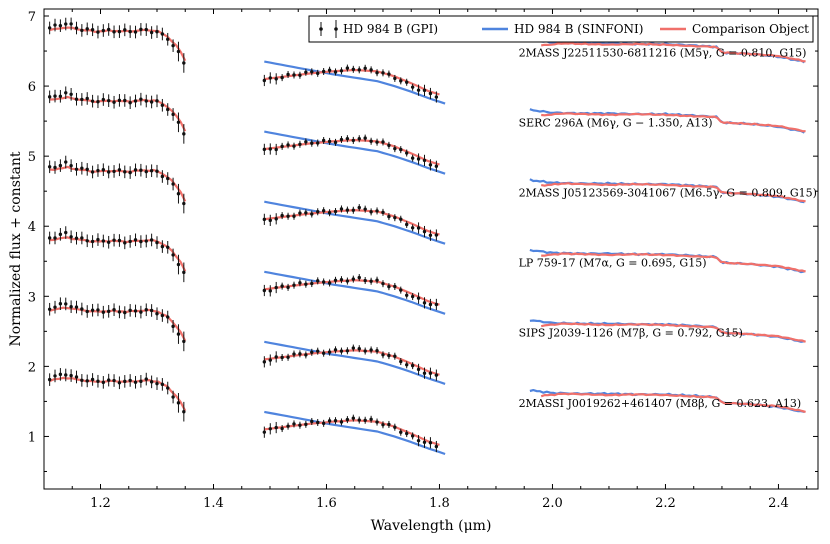  Describe the element at coordinates (32, 297) in the screenshot. I see `y-tick-label-2: 3` at that location.